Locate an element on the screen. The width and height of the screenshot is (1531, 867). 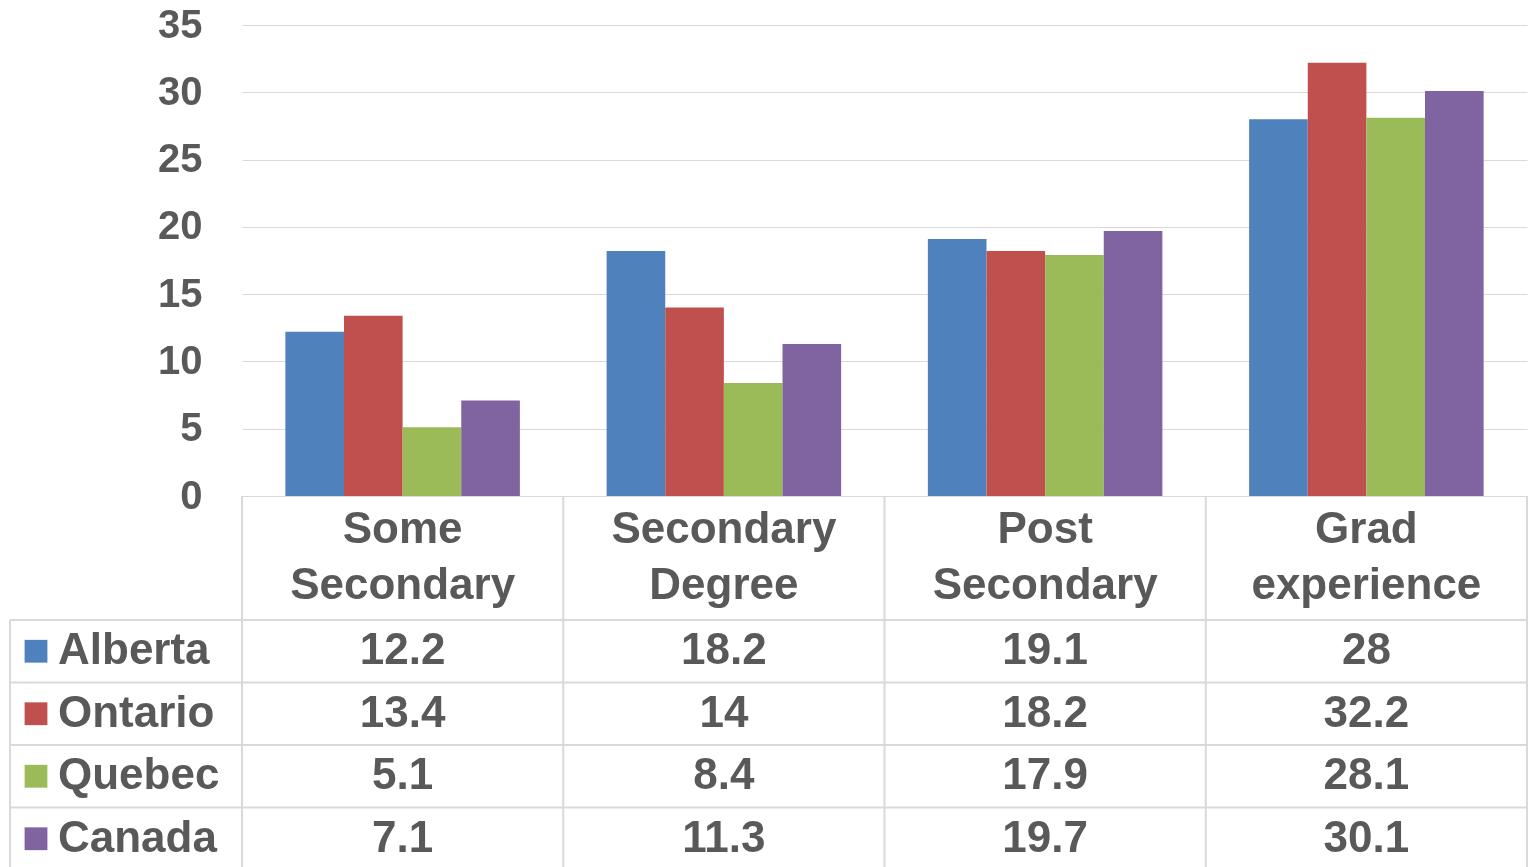
x-tick-label: Secondary Degree is located at coordinates (724, 555).